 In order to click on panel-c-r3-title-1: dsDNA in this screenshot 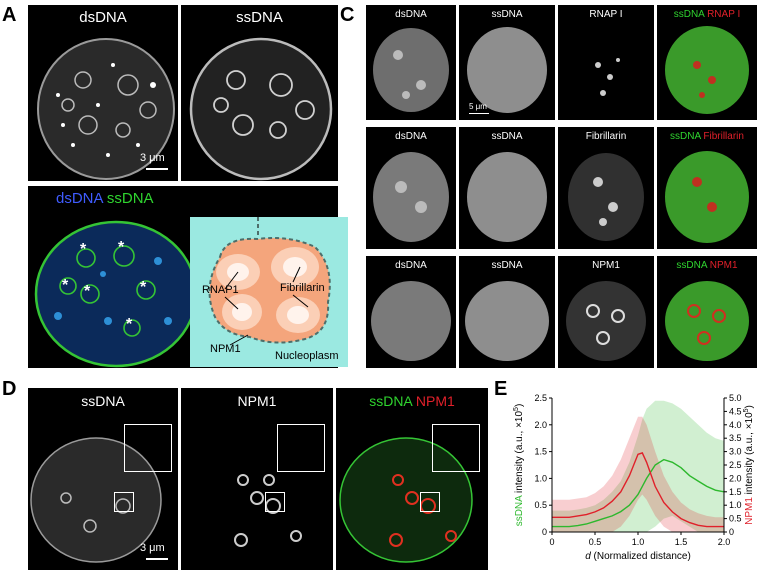, I will do `click(411, 265)`.